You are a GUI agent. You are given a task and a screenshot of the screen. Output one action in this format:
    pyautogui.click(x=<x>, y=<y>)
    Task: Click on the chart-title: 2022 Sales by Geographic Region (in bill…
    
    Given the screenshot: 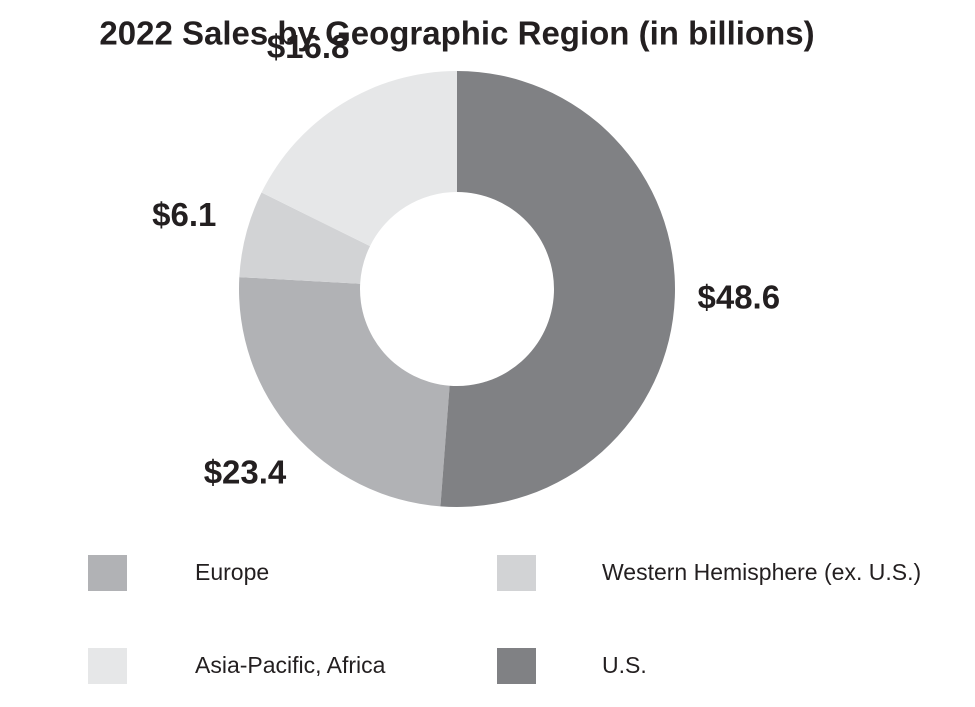 What is the action you would take?
    pyautogui.click(x=456, y=33)
    